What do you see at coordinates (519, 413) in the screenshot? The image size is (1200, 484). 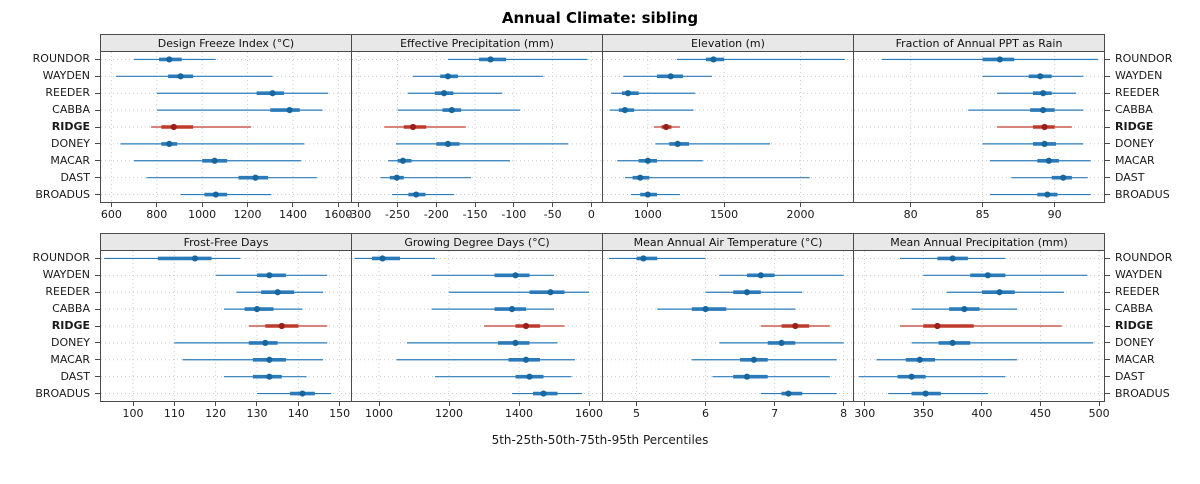 I see `x-tick-label: 1400` at bounding box center [519, 413].